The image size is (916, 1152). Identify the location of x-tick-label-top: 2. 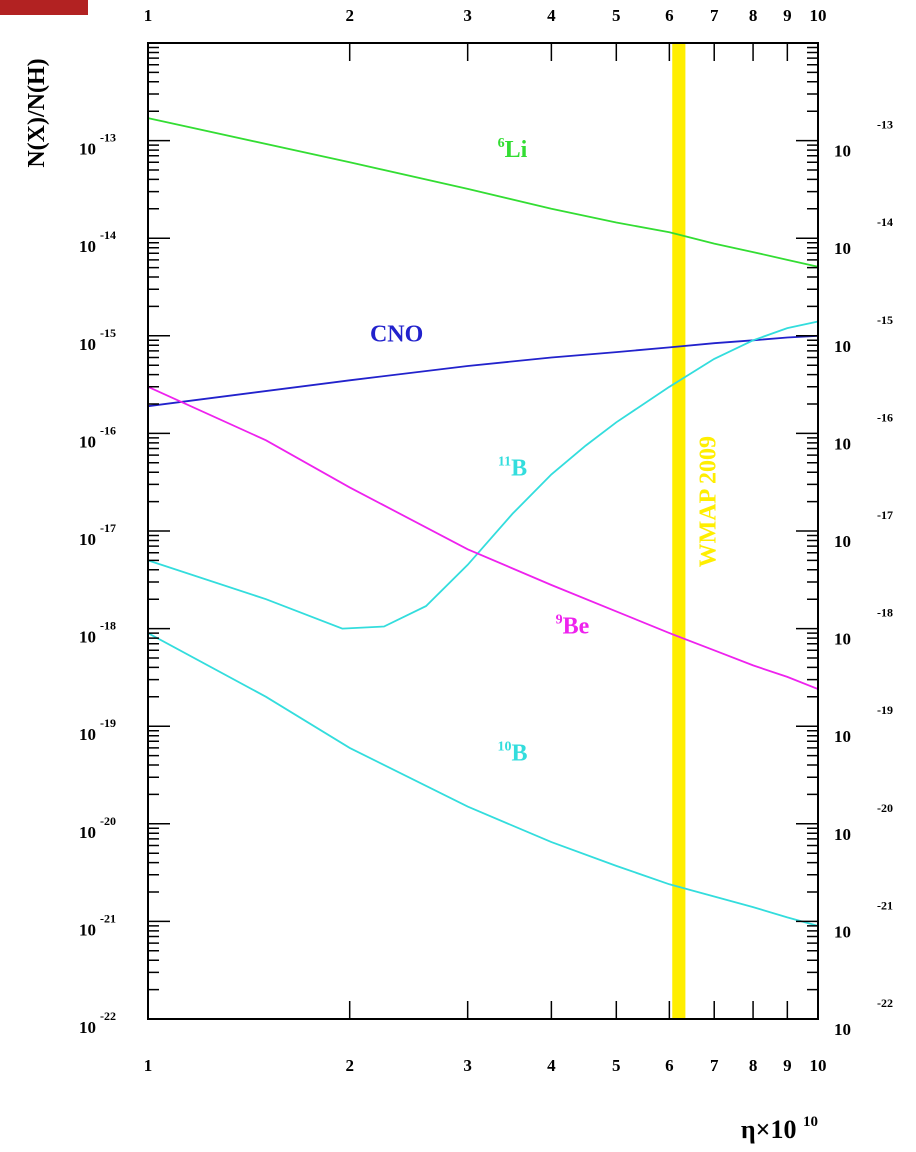
(349, 15).